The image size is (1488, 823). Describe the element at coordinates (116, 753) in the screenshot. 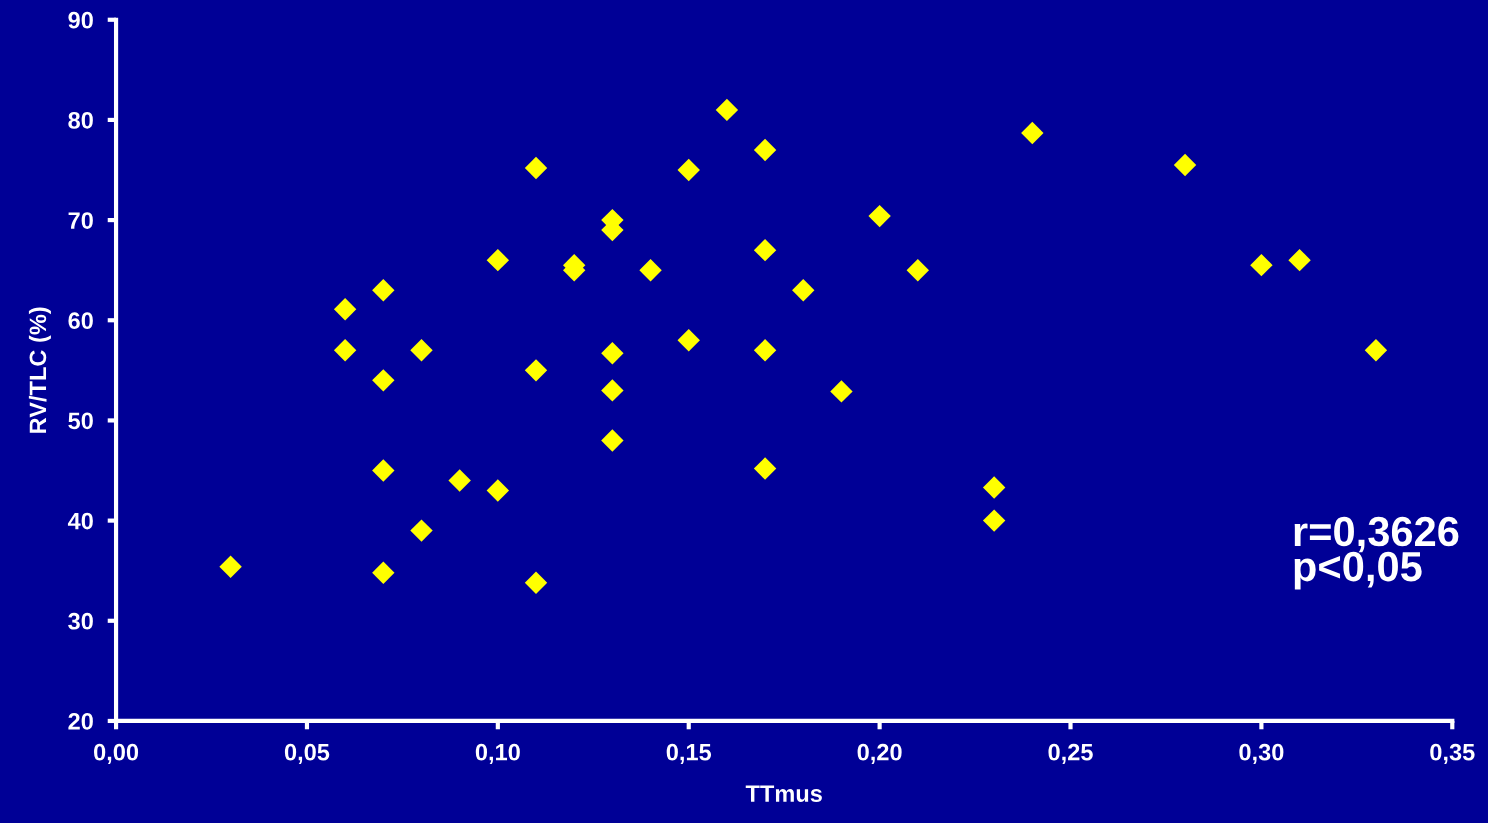

I see `x-tick-label: 0,00` at that location.